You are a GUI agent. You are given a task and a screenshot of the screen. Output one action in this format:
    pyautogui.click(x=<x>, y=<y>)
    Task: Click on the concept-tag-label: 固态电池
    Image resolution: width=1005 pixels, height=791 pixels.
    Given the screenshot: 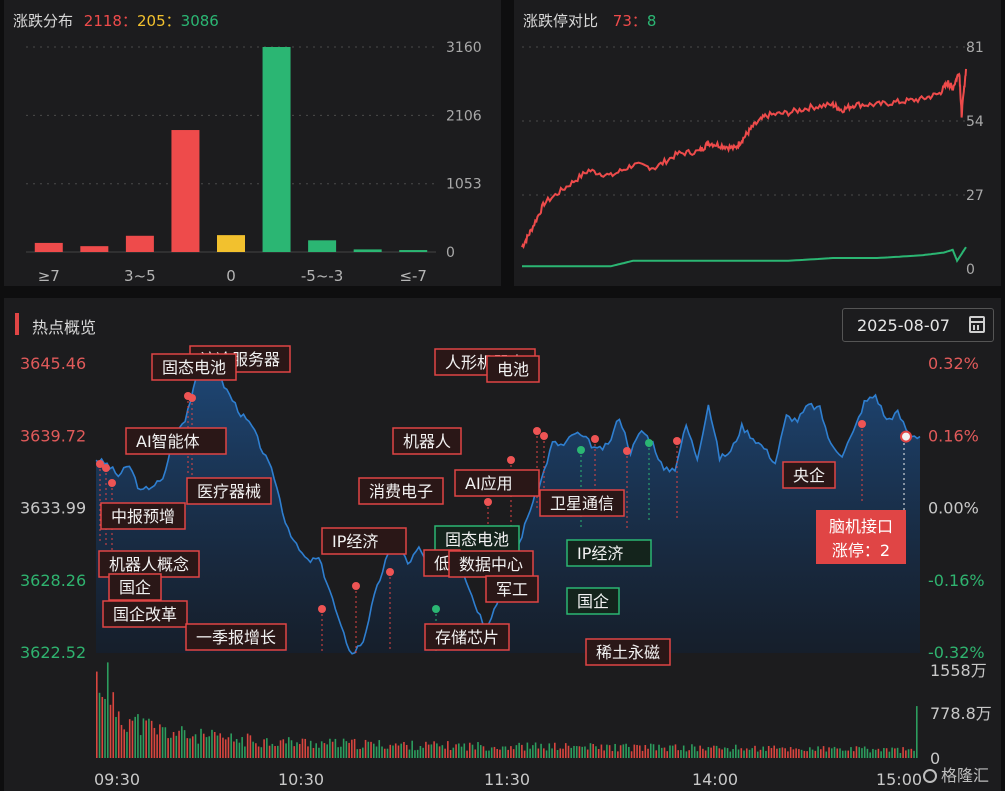 What is the action you would take?
    pyautogui.click(x=477, y=539)
    